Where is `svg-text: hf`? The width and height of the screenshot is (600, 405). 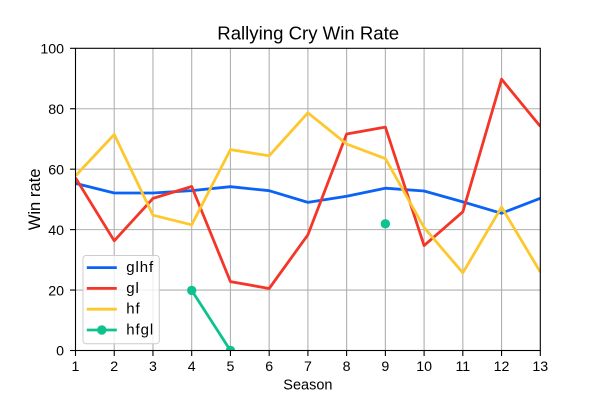
svg-text: hf is located at coordinates (133, 309).